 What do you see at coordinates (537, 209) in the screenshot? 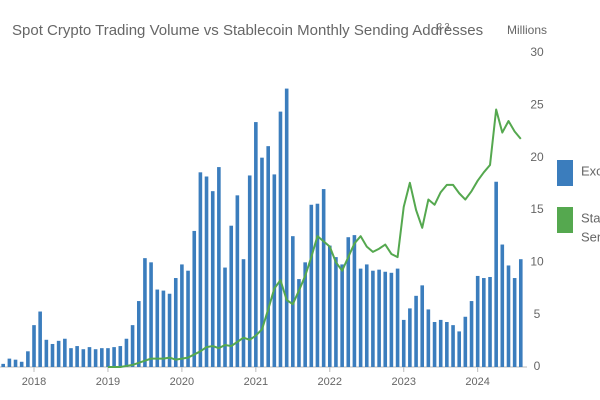
I see `y-tick-label: 15` at bounding box center [537, 209].